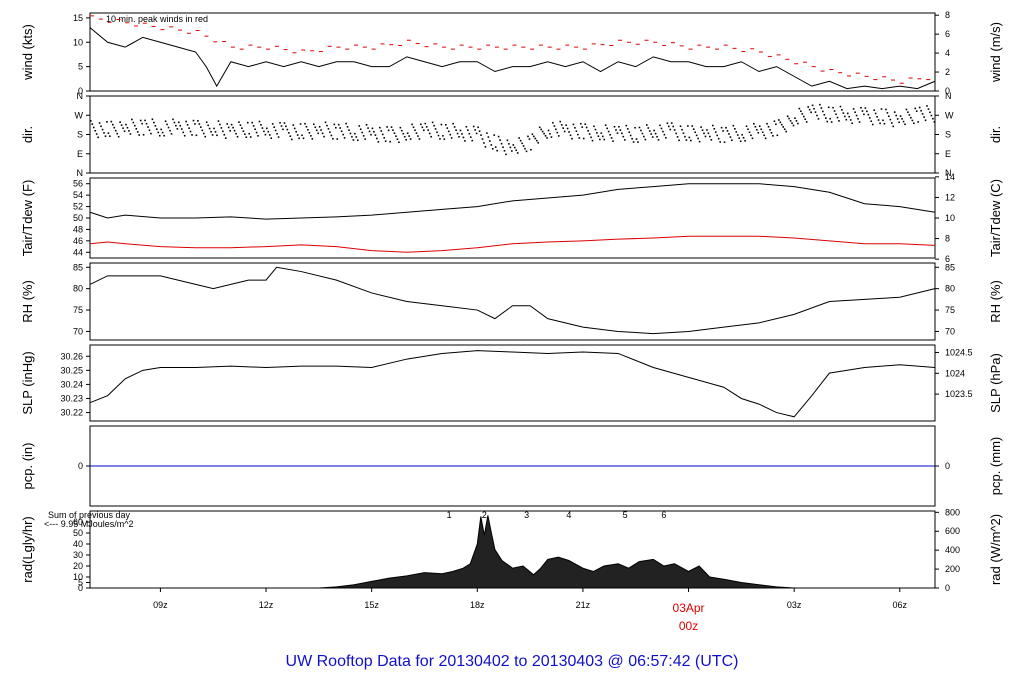 This screenshot has height=700, width=1024. Describe the element at coordinates (947, 259) in the screenshot. I see `right-tick-label-temp: 6` at that location.